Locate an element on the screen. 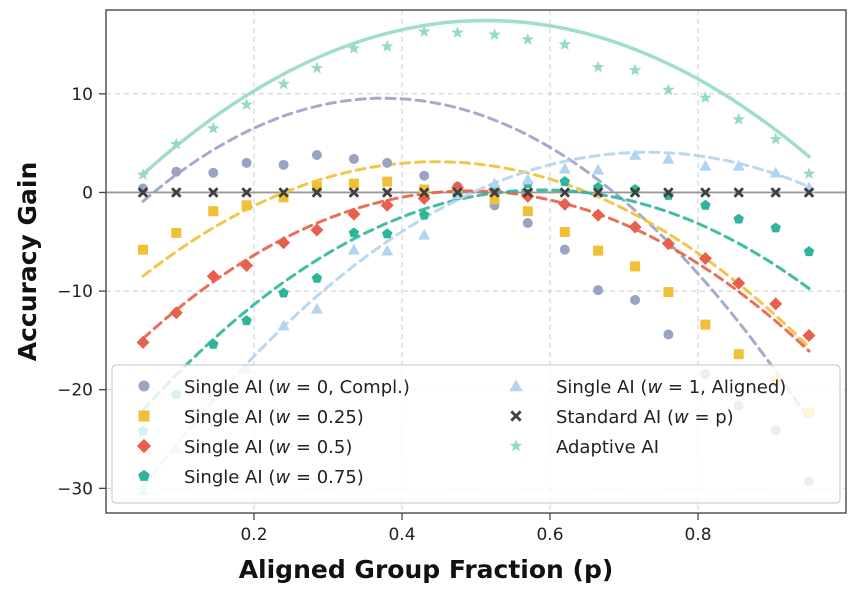 This screenshot has height=595, width=857. point-s5-10-stroke-b is located at coordinates (494, 192).